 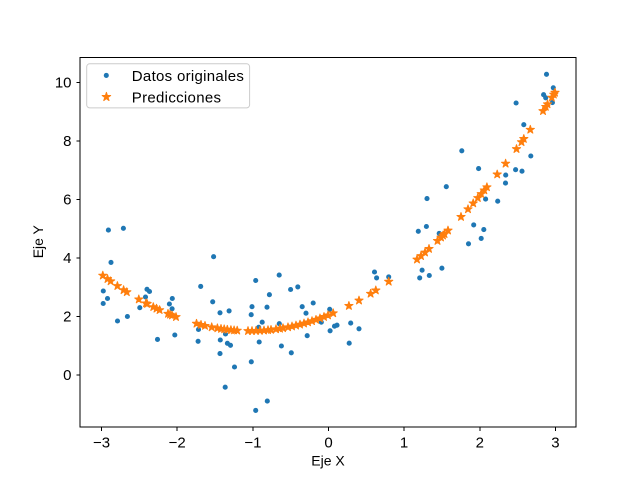 What do you see at coordinates (404, 443) in the screenshot?
I see `svg-text: 1` at bounding box center [404, 443].